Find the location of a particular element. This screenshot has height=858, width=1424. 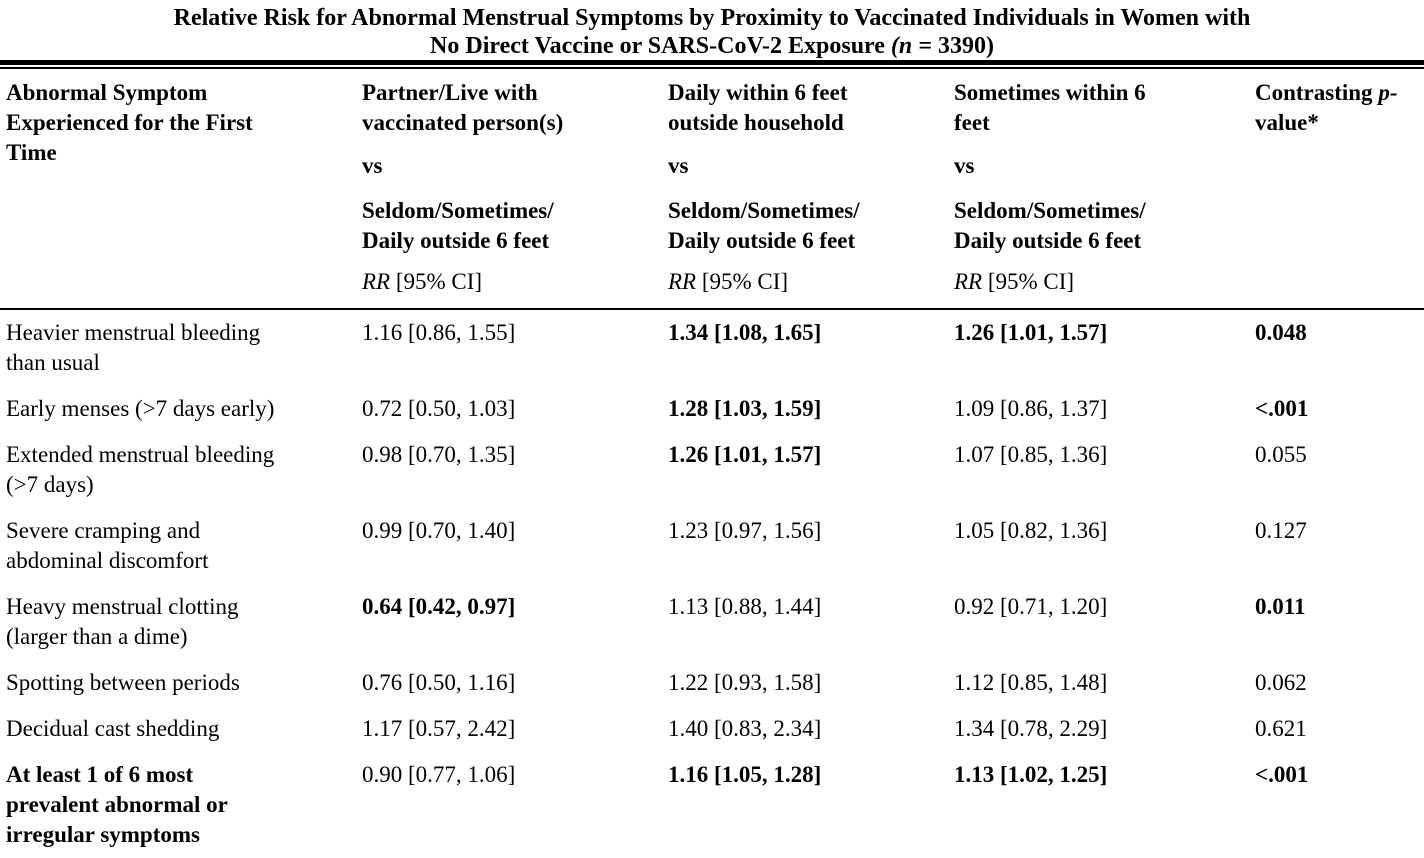

rr-ci-cell: 1.23 [0.97, 1.56] is located at coordinates (745, 530).